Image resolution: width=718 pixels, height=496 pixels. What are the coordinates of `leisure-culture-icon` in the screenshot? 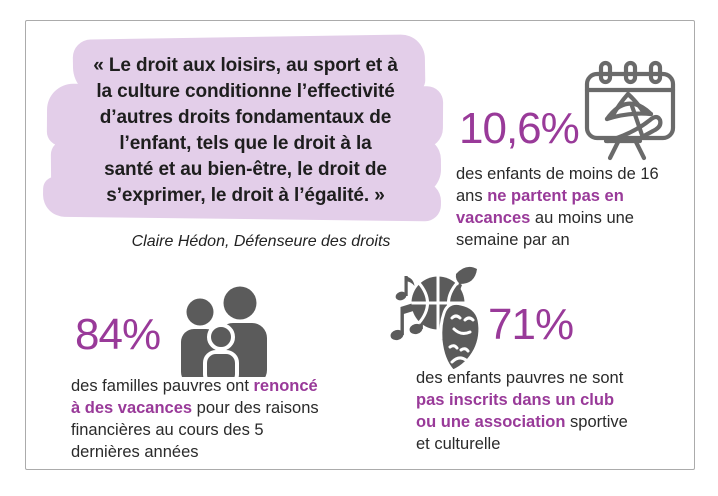 It's located at (436, 320).